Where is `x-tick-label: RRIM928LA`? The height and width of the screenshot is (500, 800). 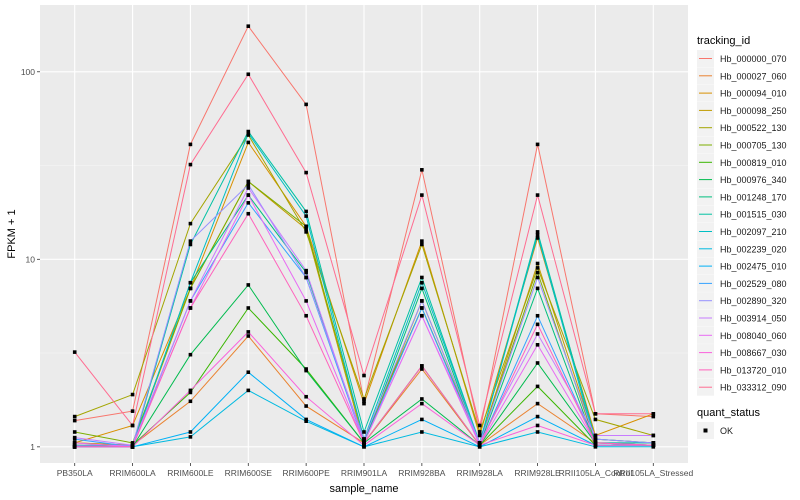 x-tick-label: RRIM928LA is located at coordinates (480, 473).